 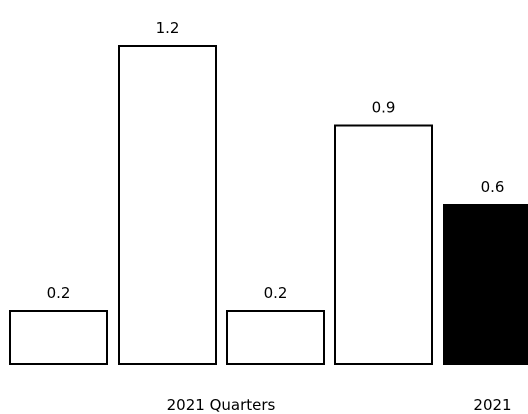 I want to click on bar-q2, so click(x=167, y=205).